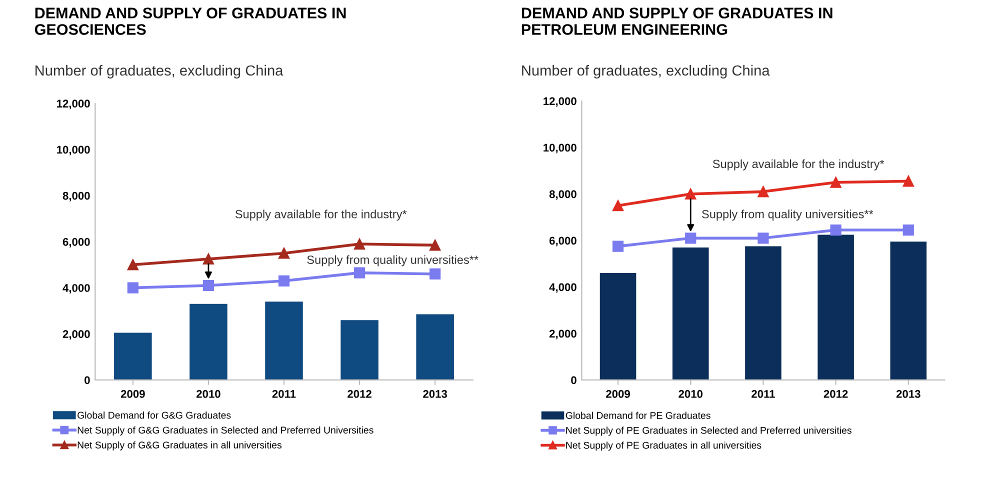 The height and width of the screenshot is (481, 981). Describe the element at coordinates (664, 446) in the screenshot. I see `legend-label: Net Supply of PE Graduates in all universities` at that location.